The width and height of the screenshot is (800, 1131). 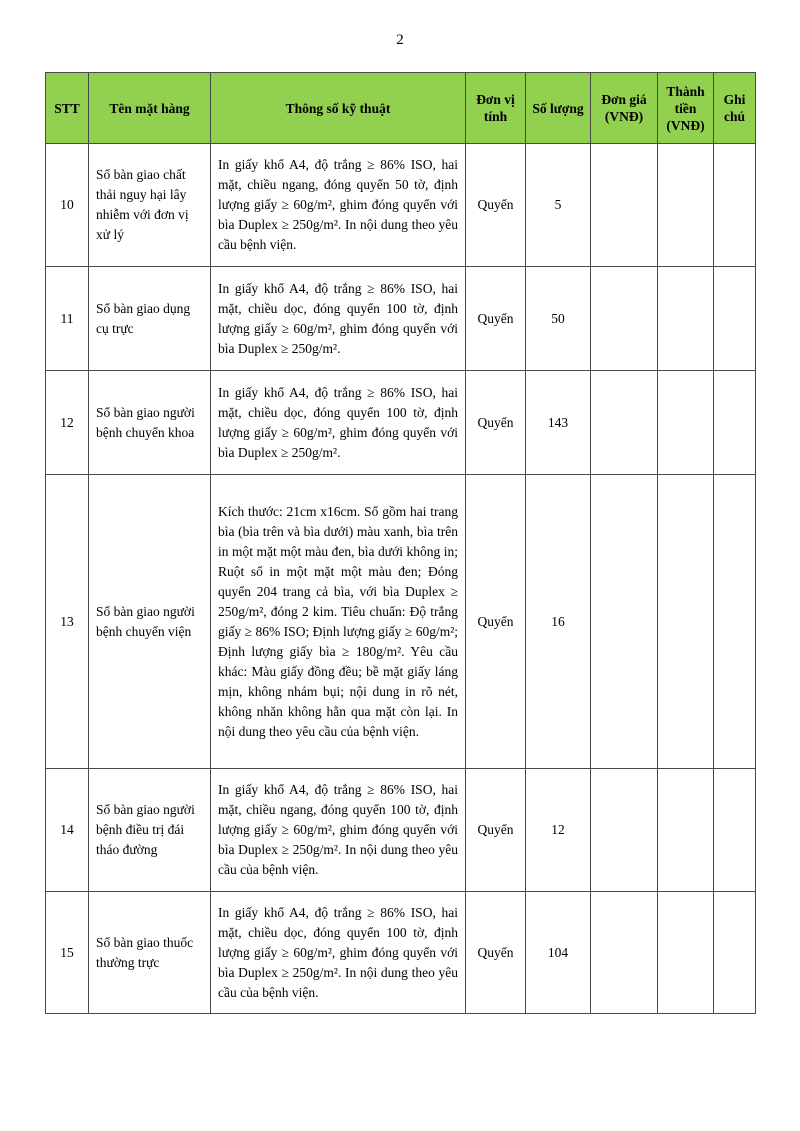 I want to click on col-header-don-gia: Đơn giá (VNĐ), so click(x=624, y=108).